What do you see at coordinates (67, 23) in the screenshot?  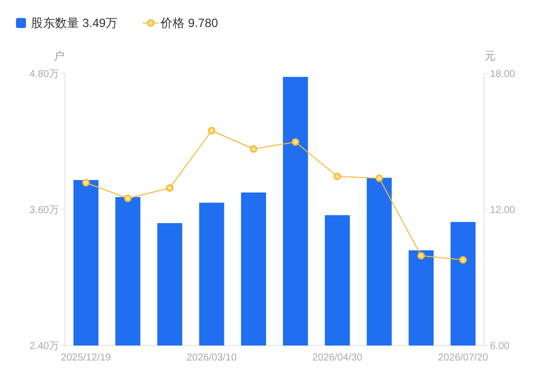 I see `legend: 股东数量 3.49万` at bounding box center [67, 23].